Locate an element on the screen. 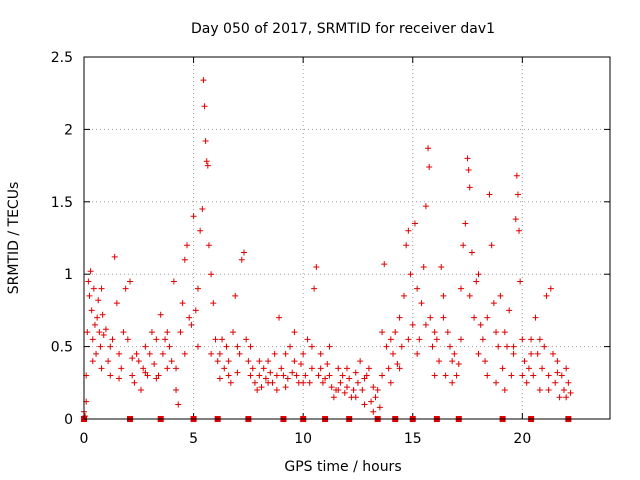 This screenshot has height=480, width=640. y-axis-label: SRMTID / TECUs is located at coordinates (14, 238).